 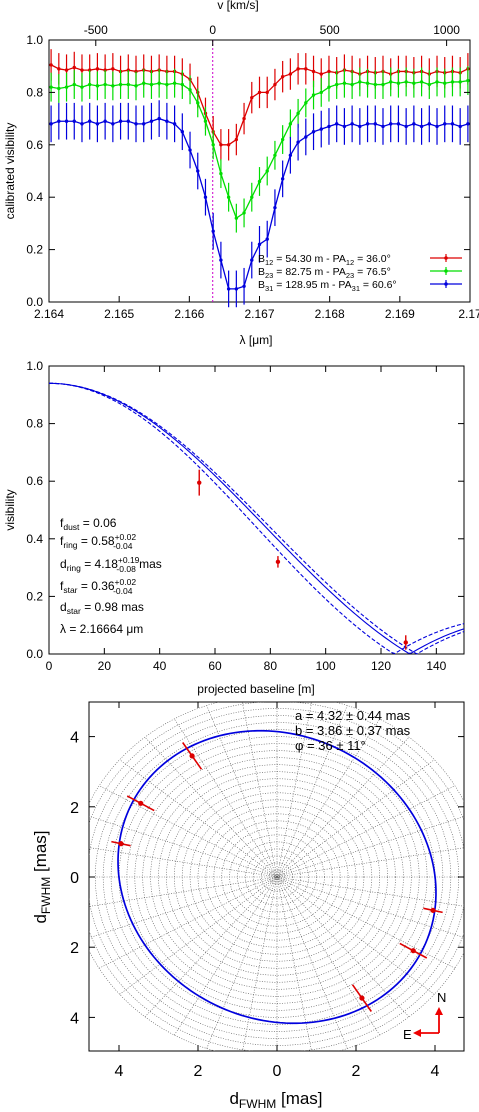 What do you see at coordinates (97, 523) in the screenshot?
I see `ann-tail: = 0.06` at bounding box center [97, 523].